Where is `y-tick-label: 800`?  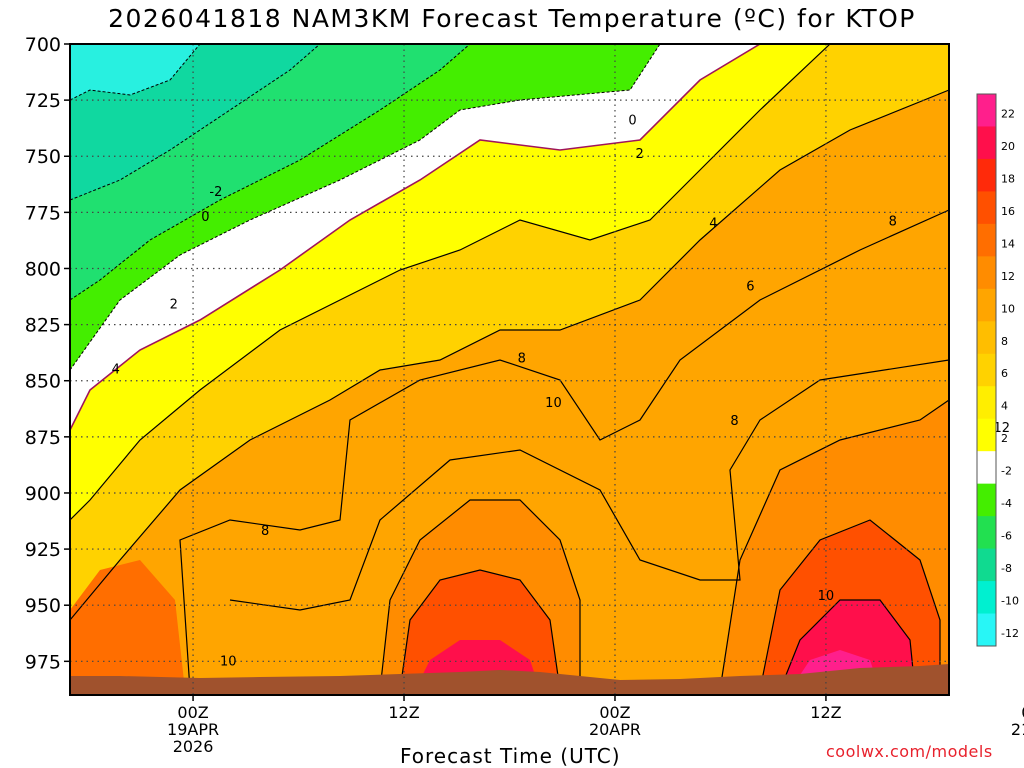
y-tick-label: 800 is located at coordinates (43, 269).